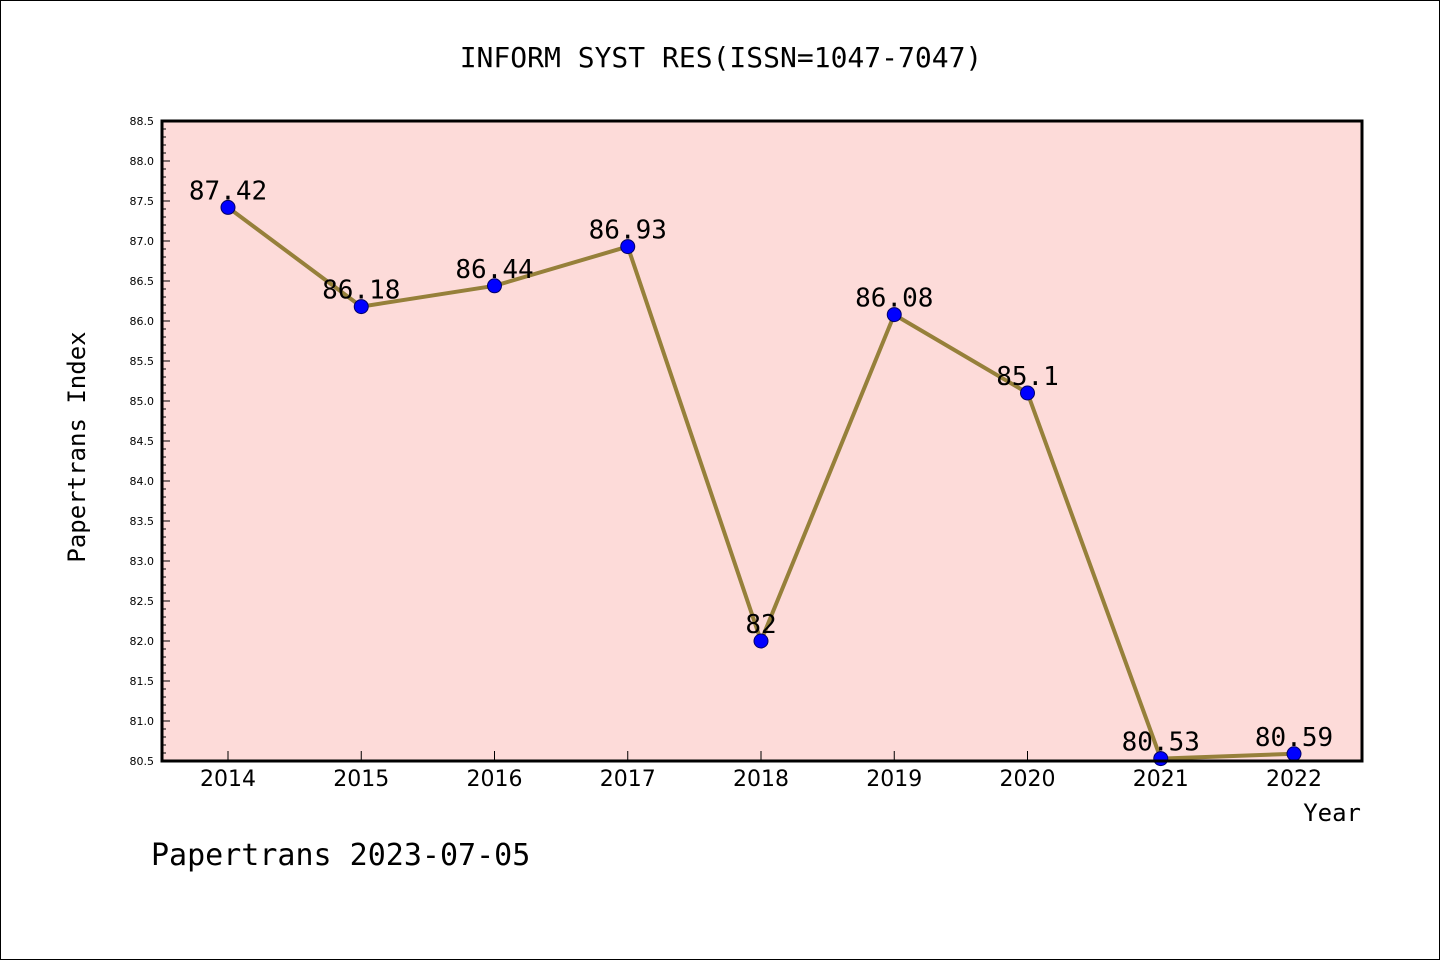  I want to click on x-tick-label: 2014, so click(228, 779).